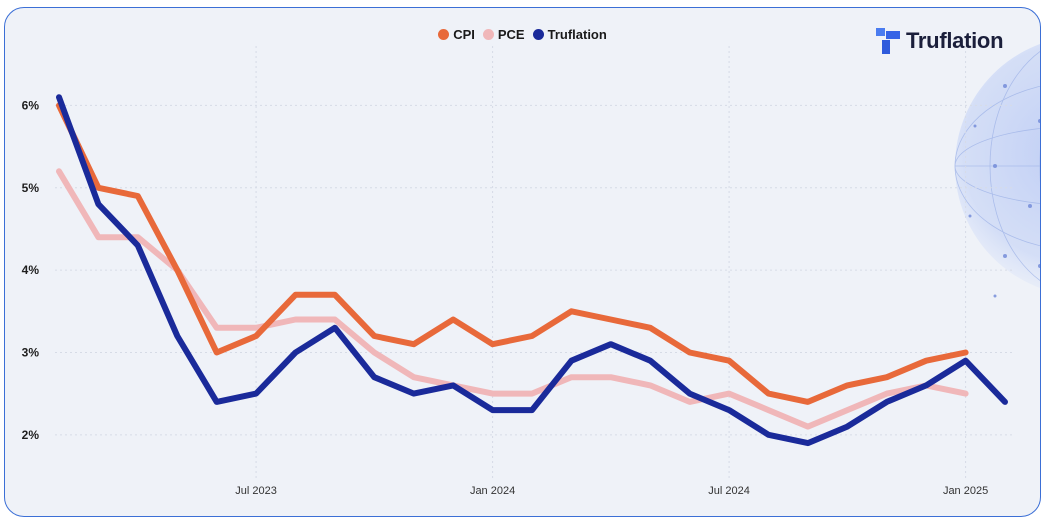  Describe the element at coordinates (729, 491) in the screenshot. I see `x-tick-label: Jul 2024` at that location.